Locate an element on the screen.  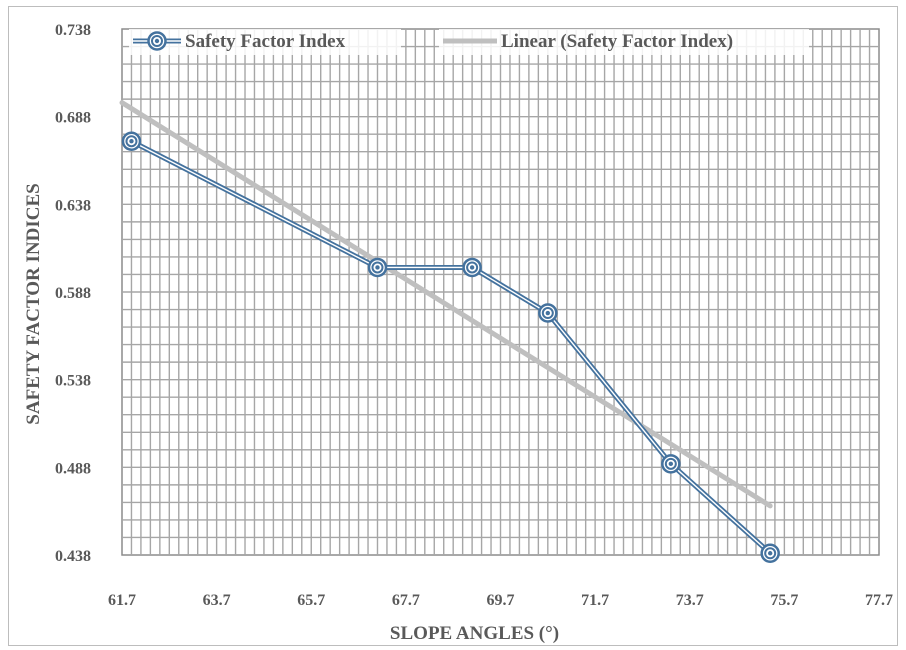
x-tick-label: 73.7 is located at coordinates (690, 600).